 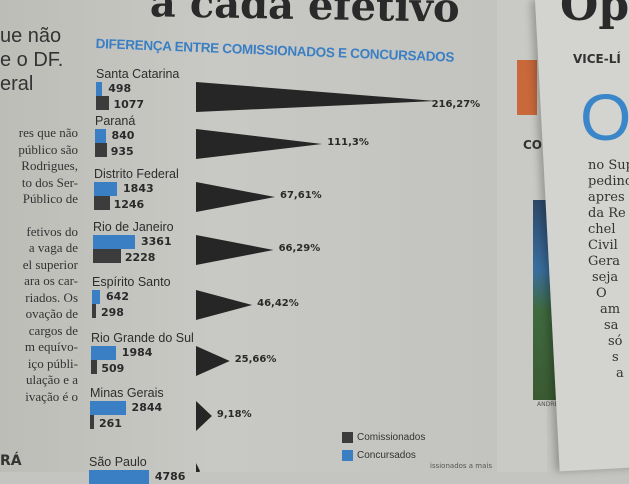 I want to click on text-line: apres, so click(x=606, y=197).